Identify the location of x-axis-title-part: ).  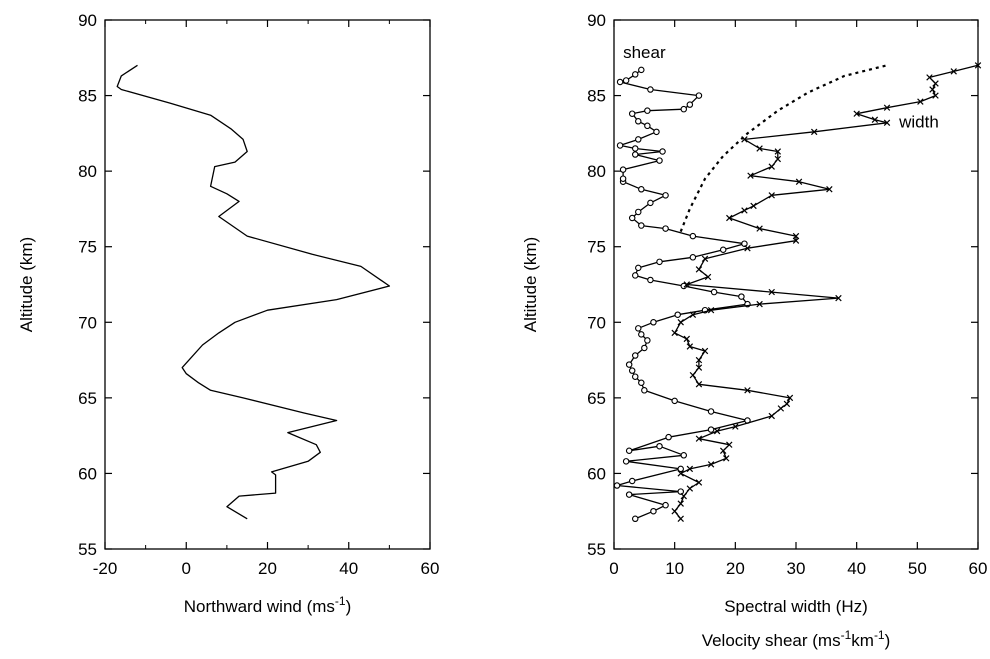
(888, 640).